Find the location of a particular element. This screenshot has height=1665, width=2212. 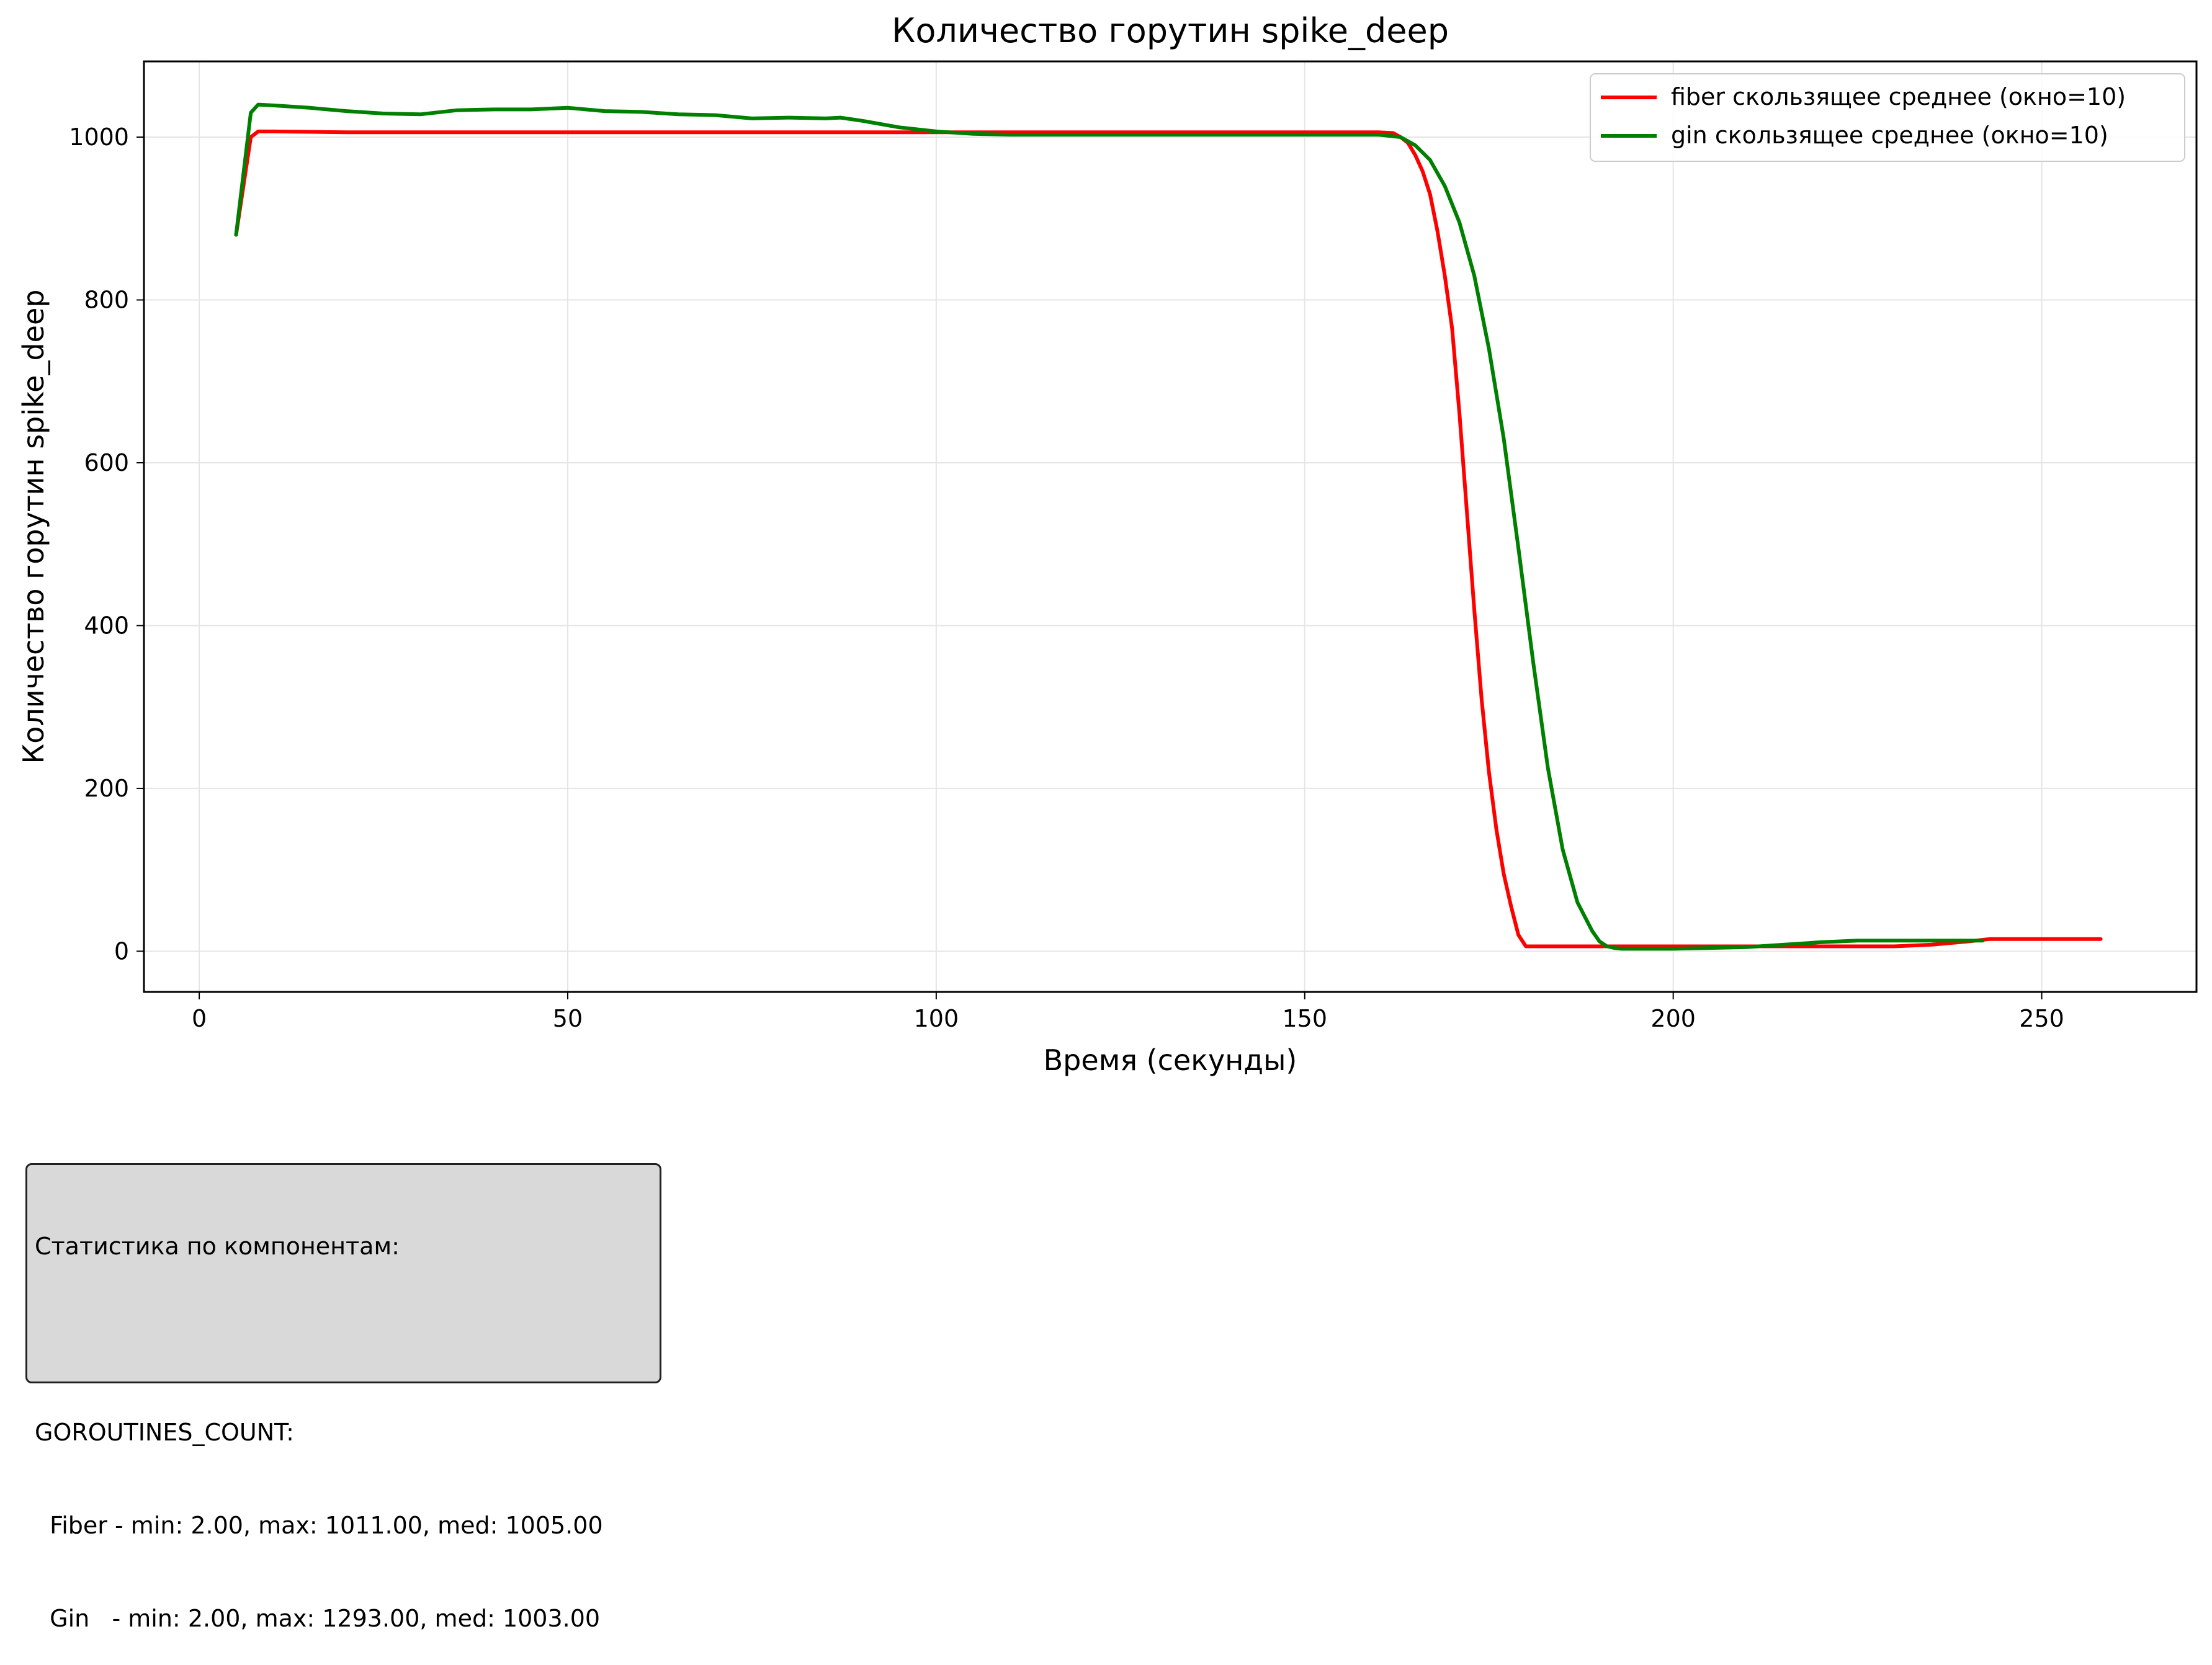

y-tick-label: 1000 is located at coordinates (99, 137).